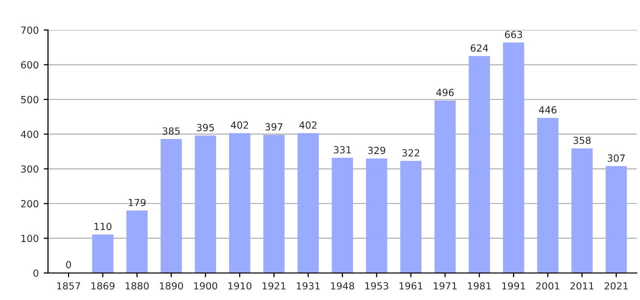  I want to click on y-tick-label: 700, so click(29, 30).